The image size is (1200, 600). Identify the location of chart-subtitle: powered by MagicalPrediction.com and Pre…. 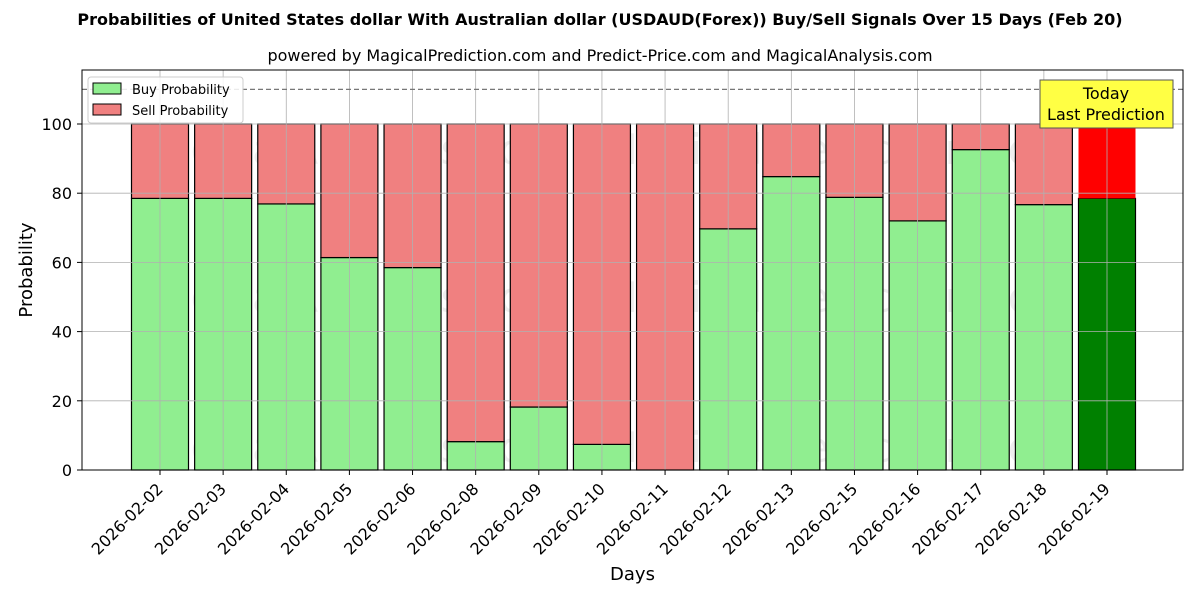
(600, 55).